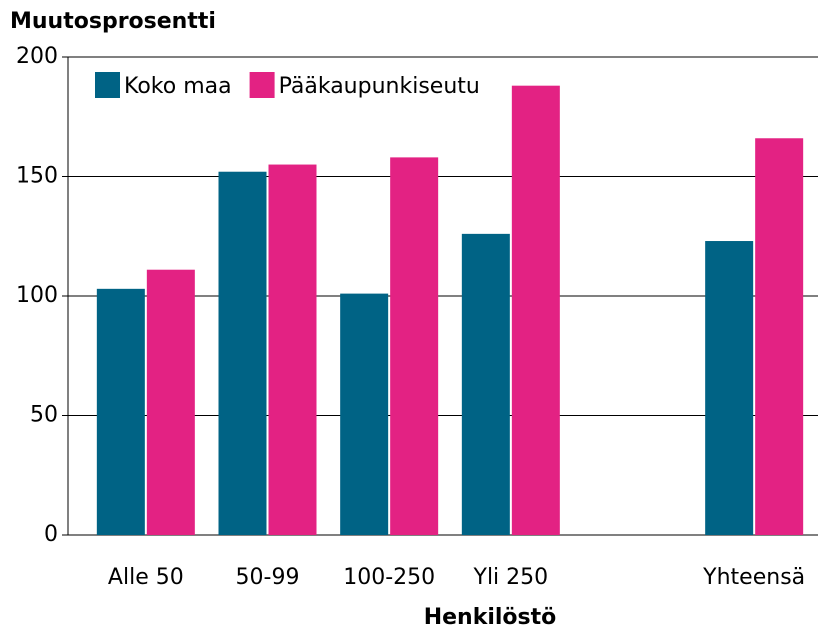 Image resolution: width=822 pixels, height=632 pixels. Describe the element at coordinates (37, 56) in the screenshot. I see `y-tick-label: 200` at that location.